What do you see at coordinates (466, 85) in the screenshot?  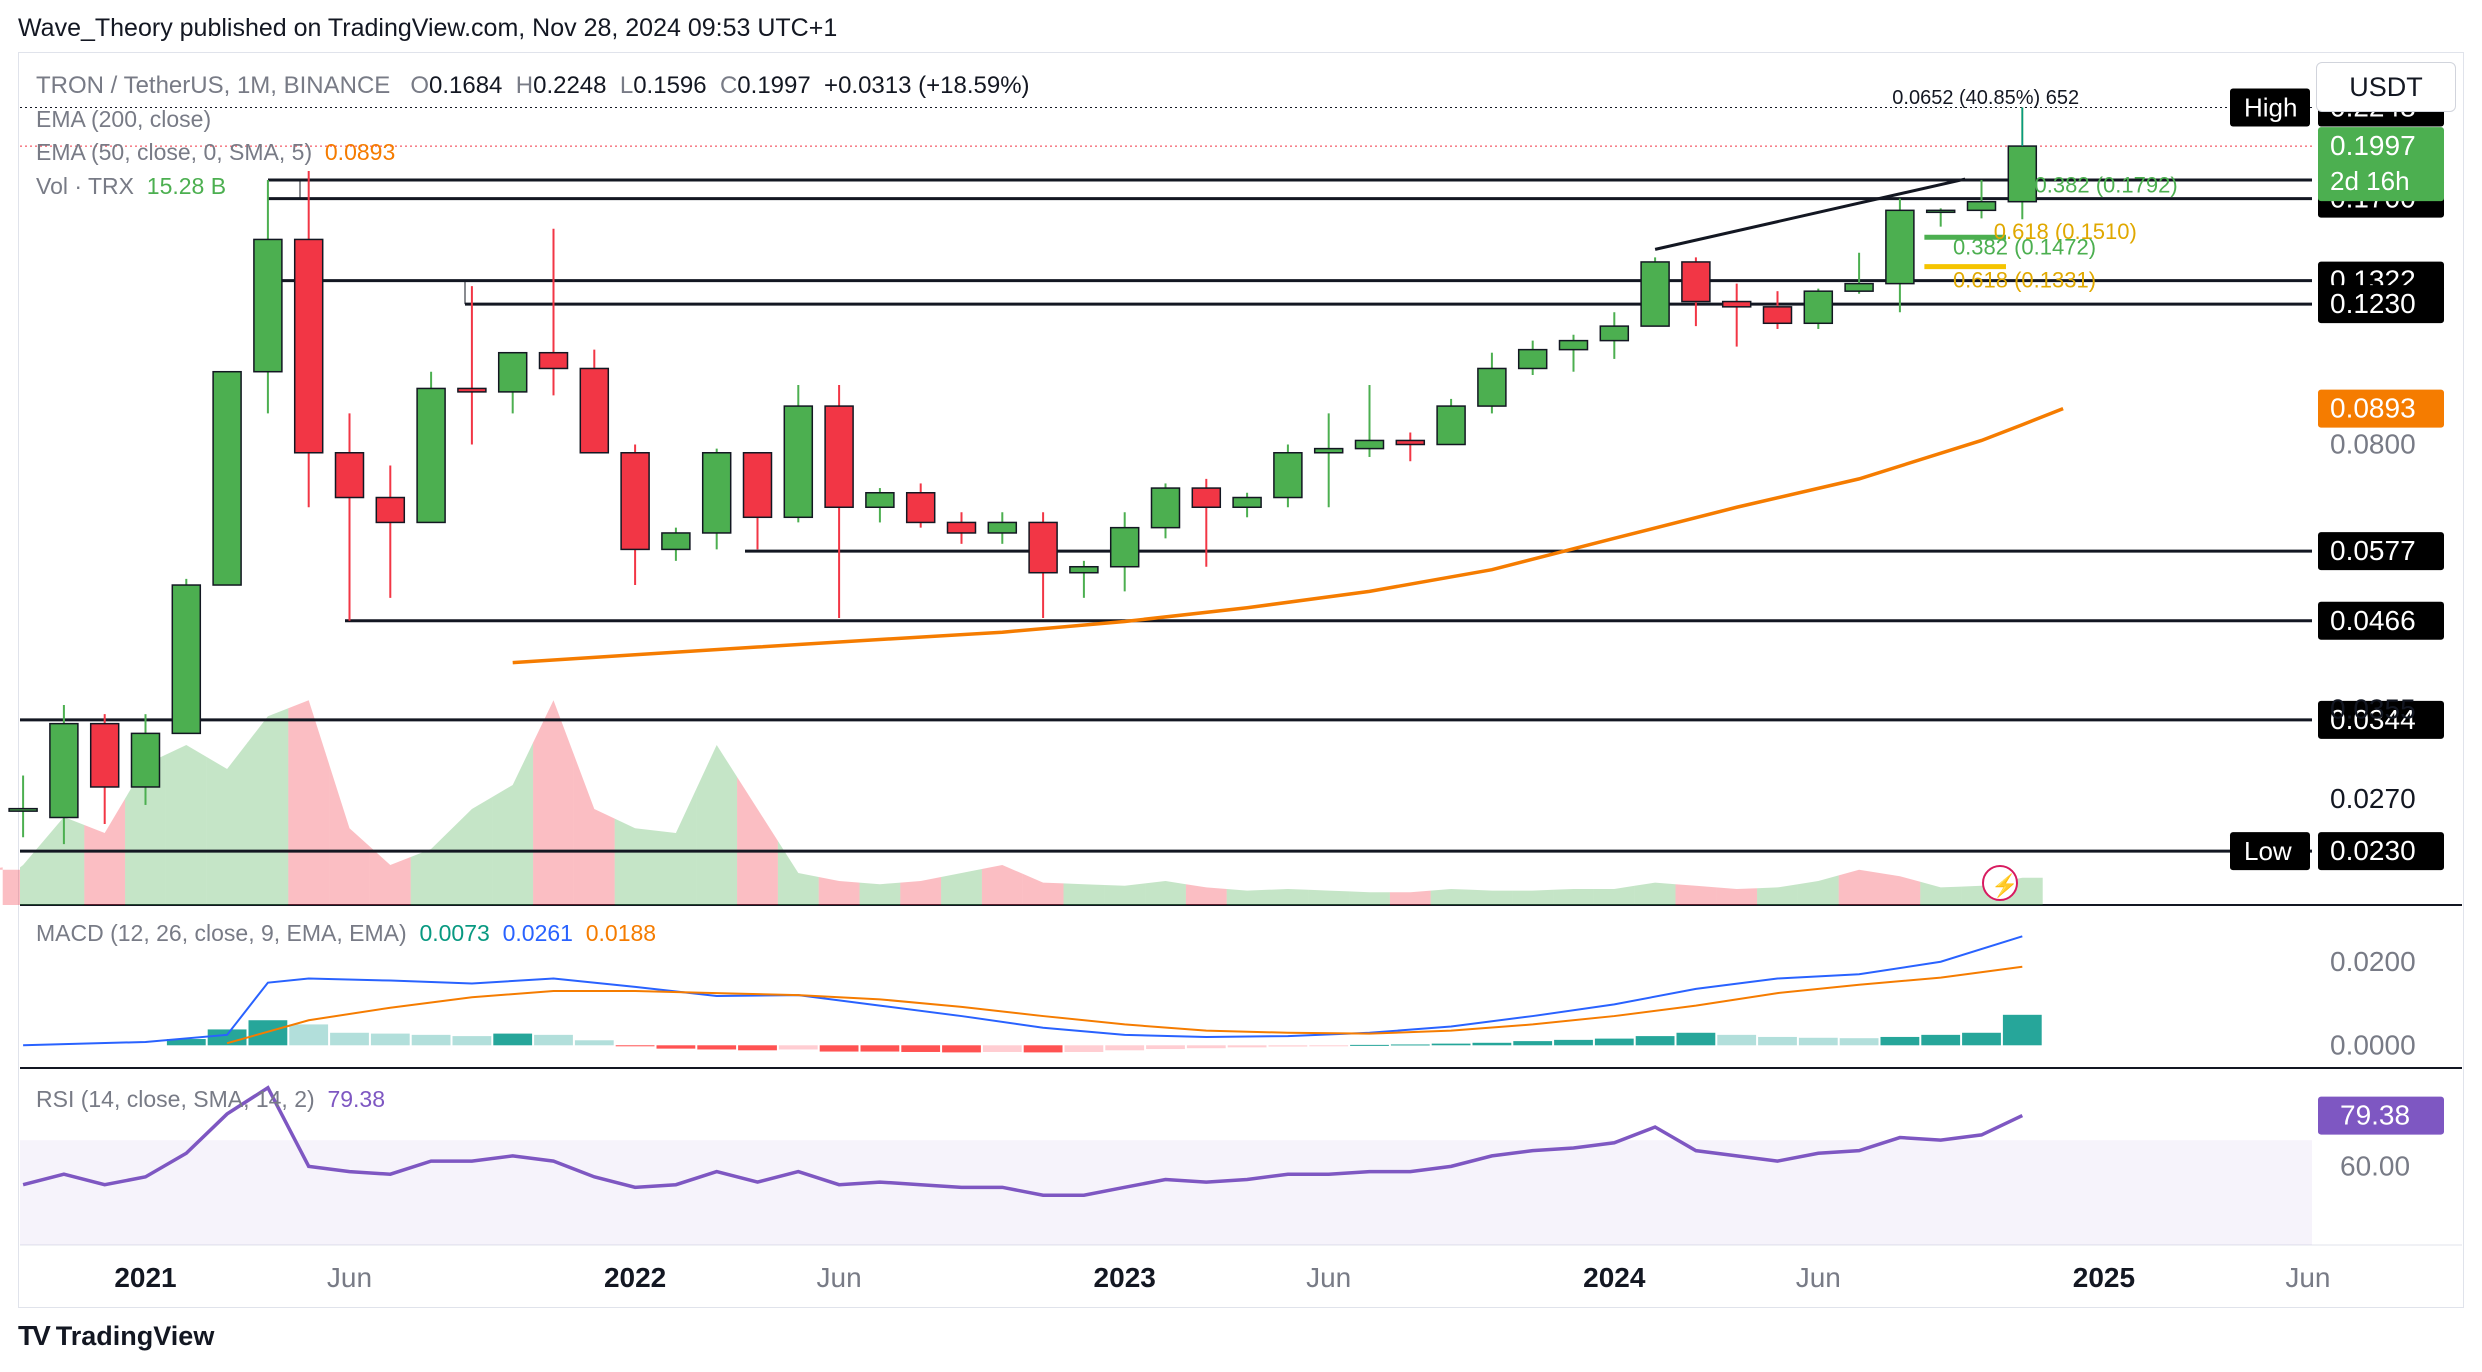 I see `open-value: 0.1684` at bounding box center [466, 85].